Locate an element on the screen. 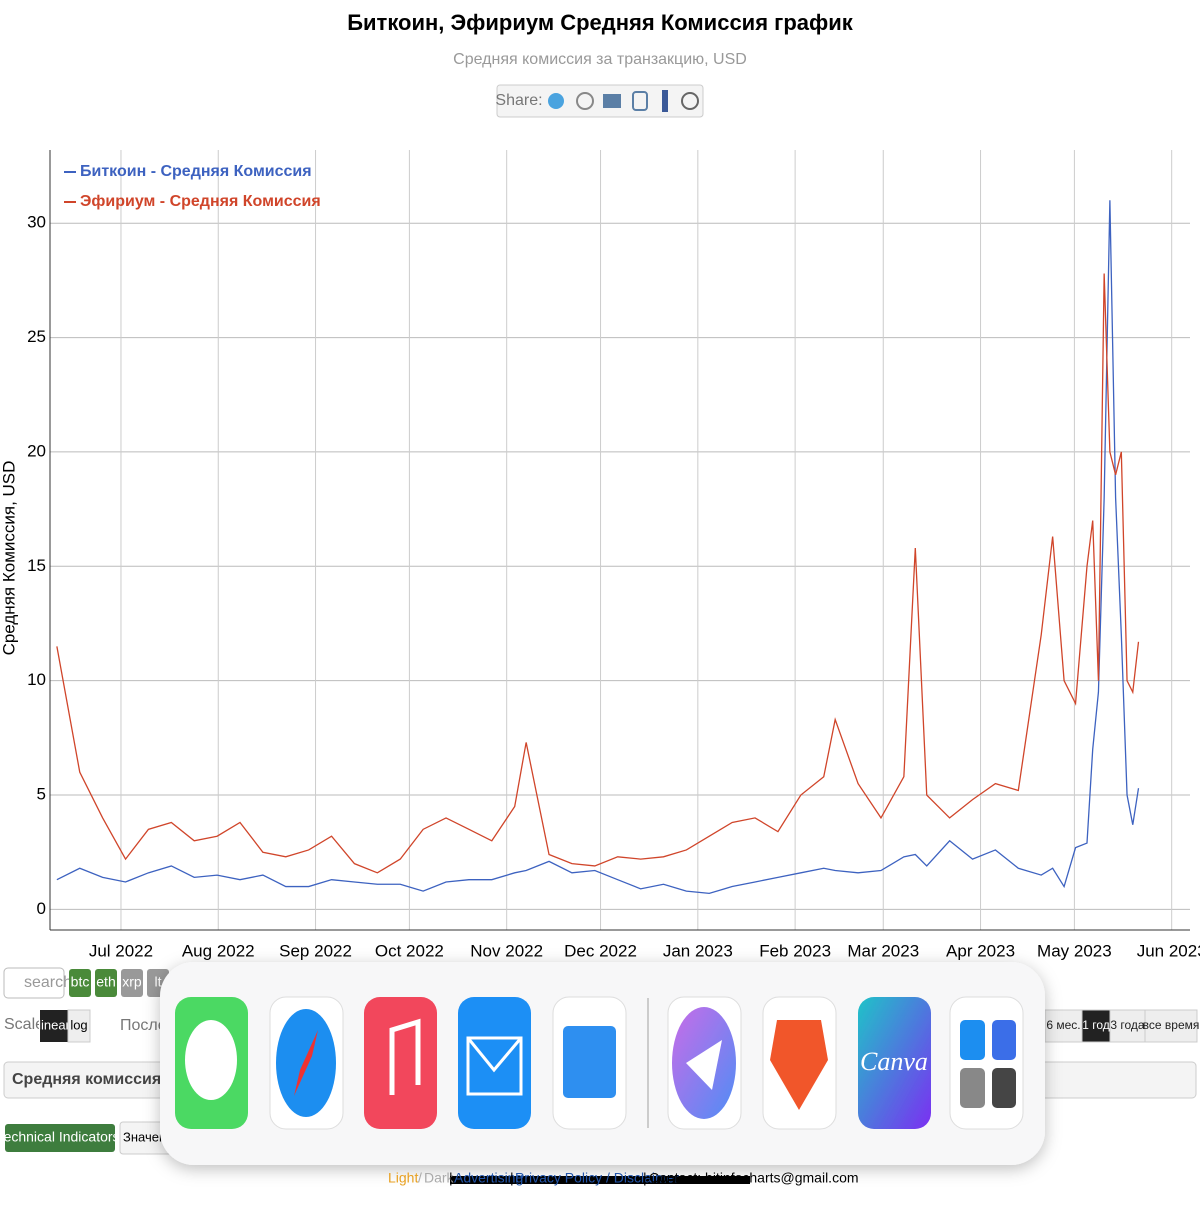 This screenshot has height=1205, width=1200. indicators-label-box is located at coordinates (60, 1138).